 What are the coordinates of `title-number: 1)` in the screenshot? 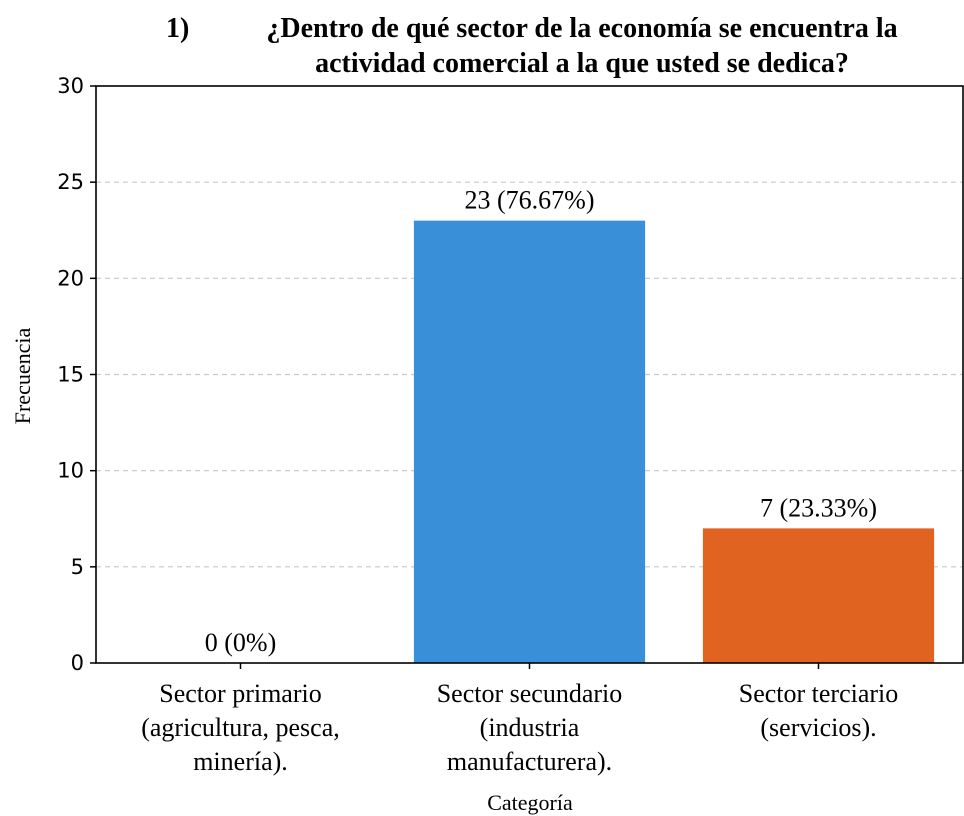 It's located at (177, 28).